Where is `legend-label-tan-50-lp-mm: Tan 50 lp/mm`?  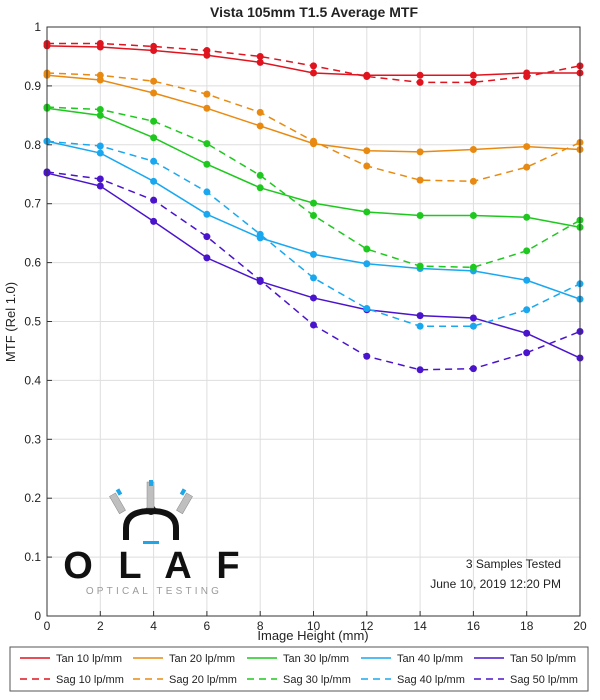 legend-label-tan-50-lp-mm: Tan 50 lp/mm is located at coordinates (543, 659).